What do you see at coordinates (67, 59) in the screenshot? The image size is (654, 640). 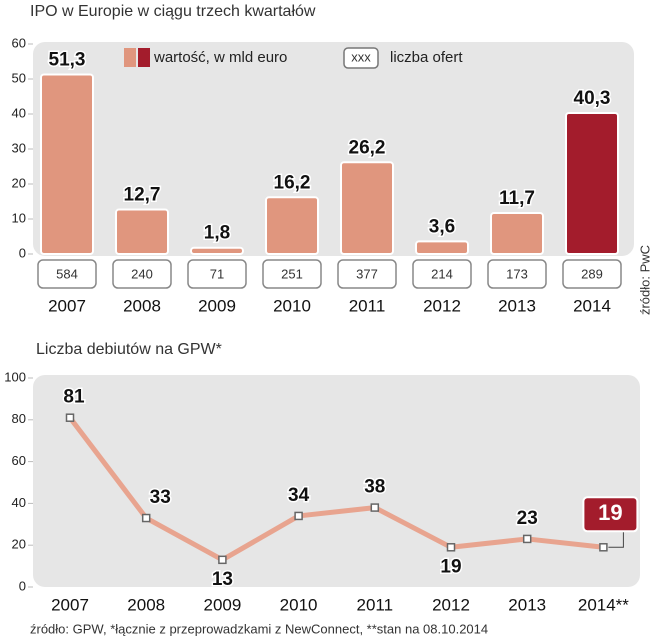 I see `value-label: 51,3` at bounding box center [67, 59].